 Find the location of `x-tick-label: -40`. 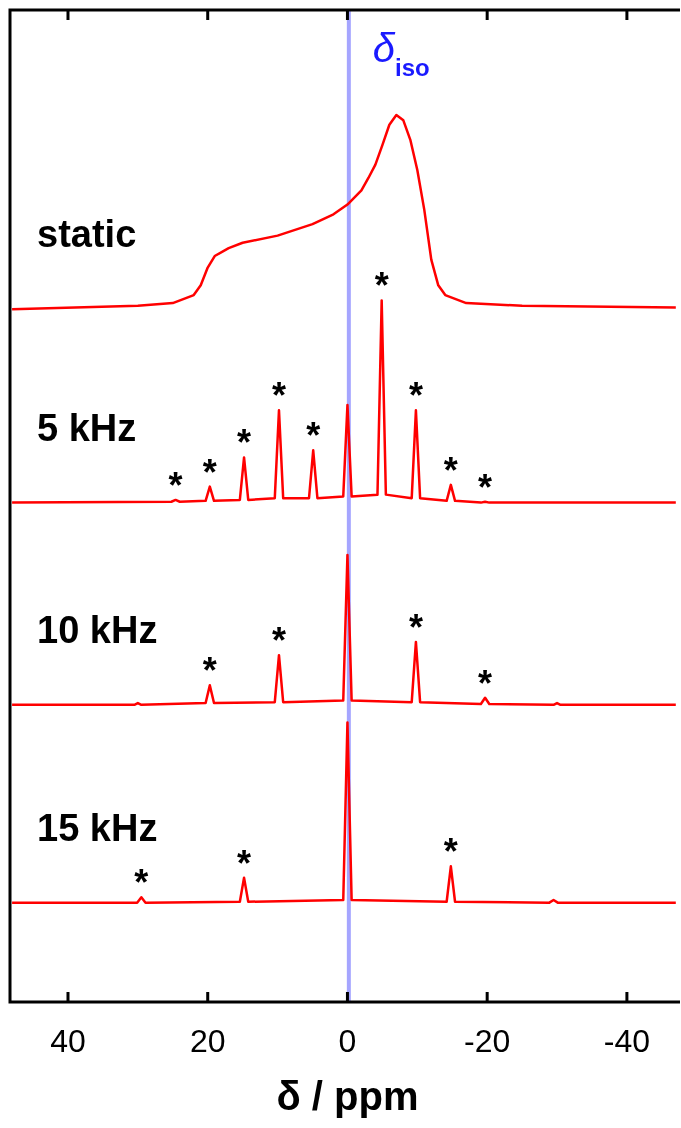

x-tick-label: -40 is located at coordinates (627, 1041).